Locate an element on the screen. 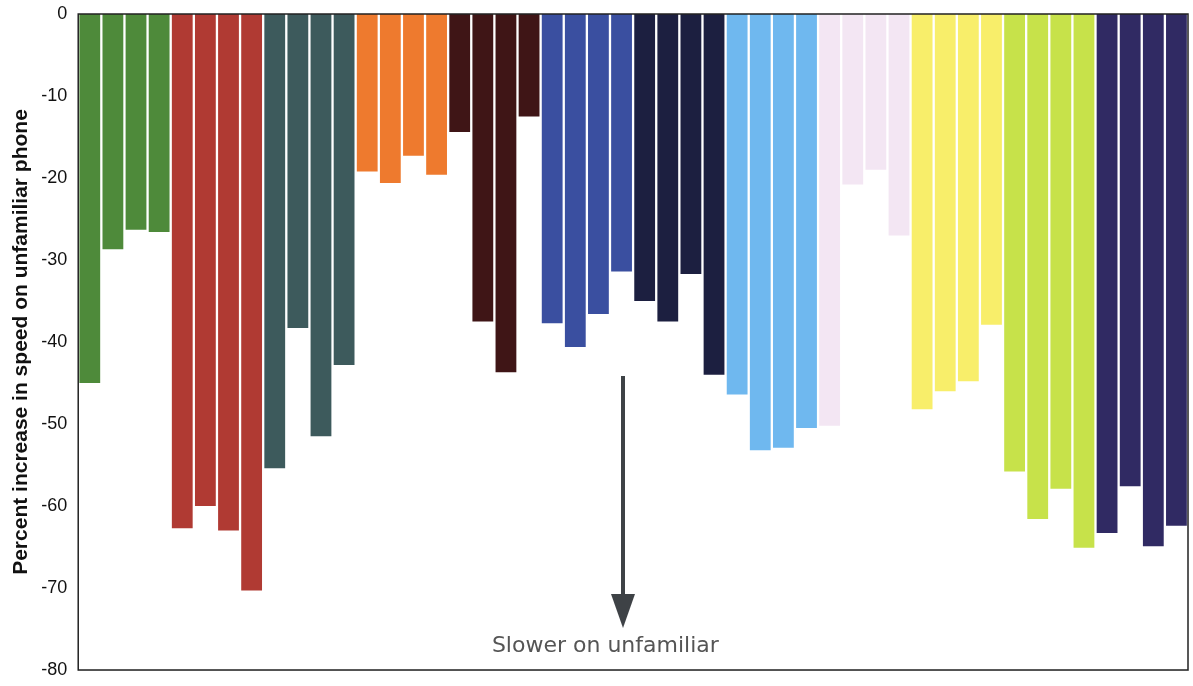 This screenshot has height=686, width=1193. y-tick-label: -60 is located at coordinates (54, 504).